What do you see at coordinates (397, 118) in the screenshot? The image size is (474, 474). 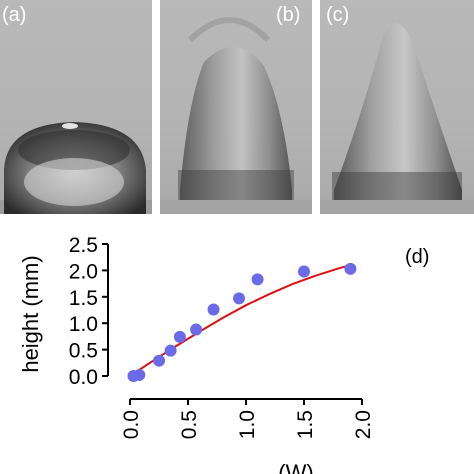 I see `jet-image-c` at bounding box center [397, 118].